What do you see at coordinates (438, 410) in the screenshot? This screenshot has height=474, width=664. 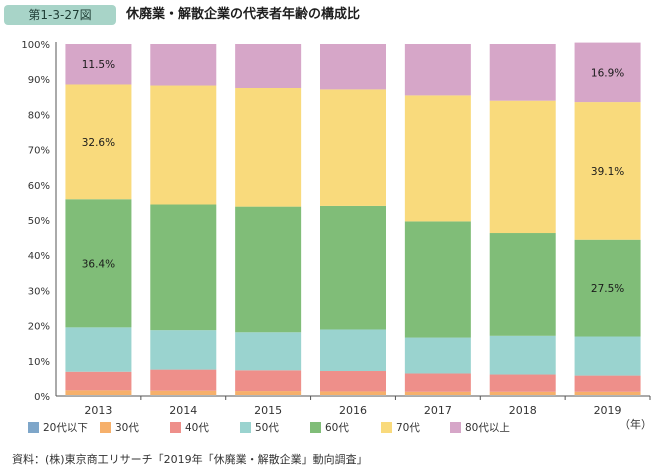 I see `x-tick-label: 2017` at bounding box center [438, 410].